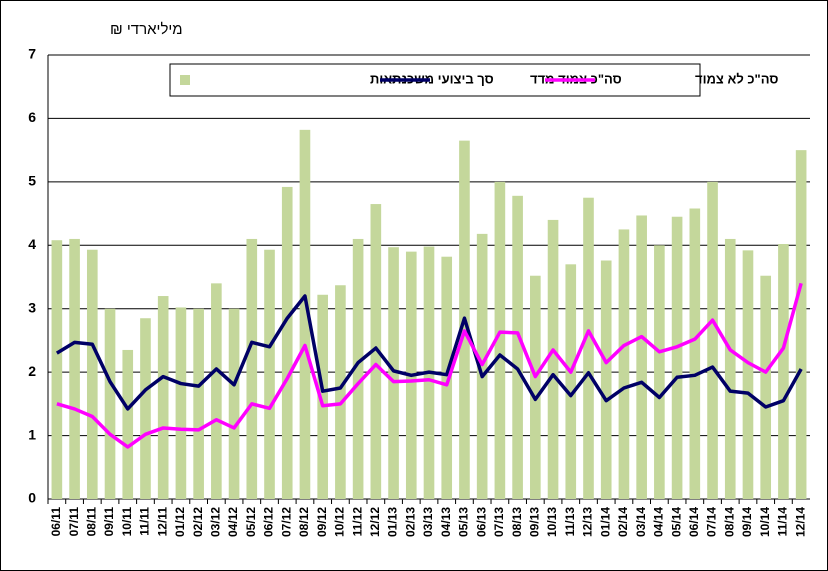 Image resolution: width=828 pixels, height=571 pixels. I want to click on y-tick-label: 3, so click(32, 307).